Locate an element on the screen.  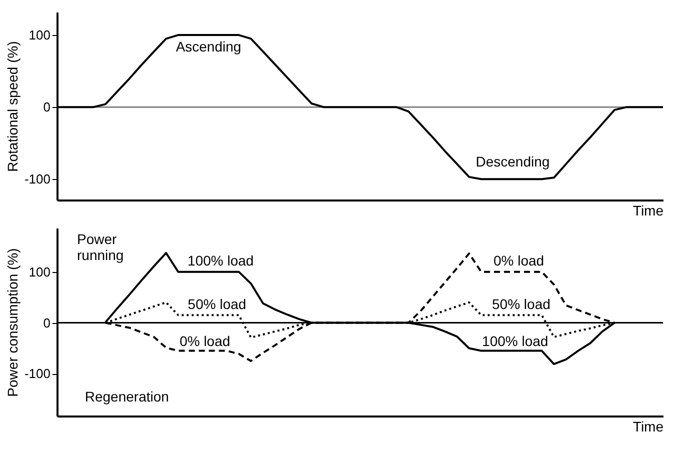
annotation: Ascending is located at coordinates (209, 46).